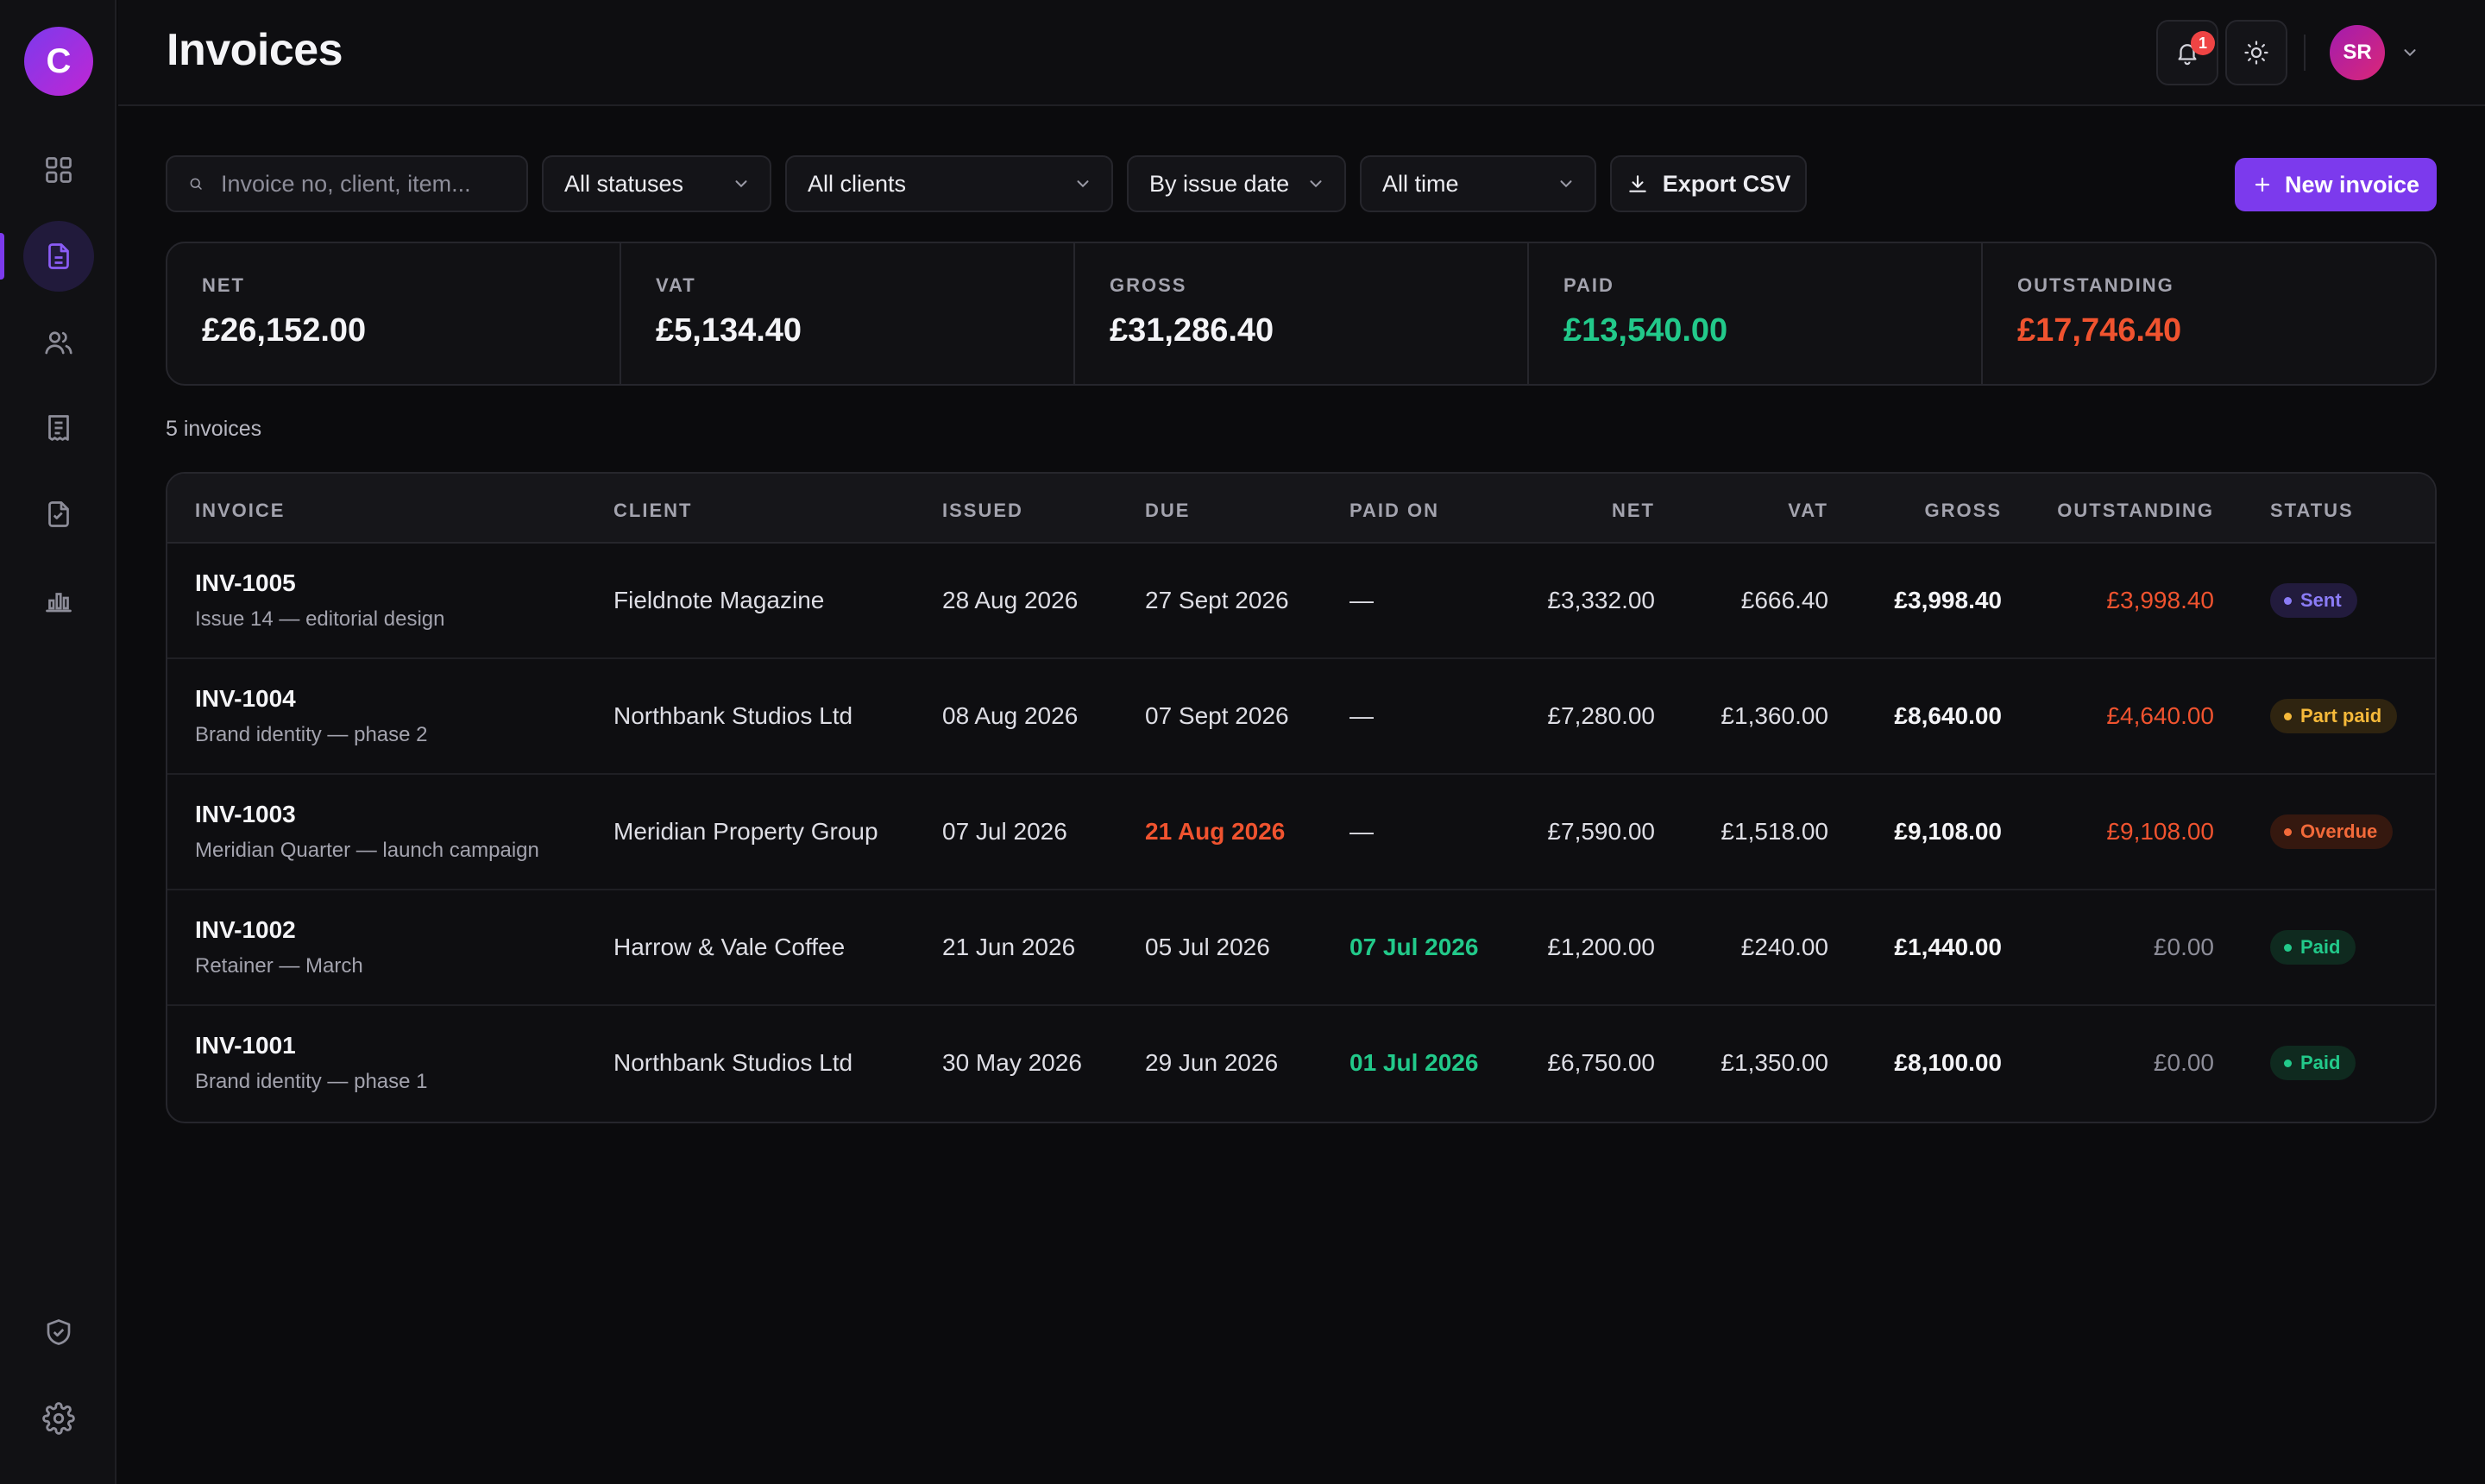 The width and height of the screenshot is (2485, 1484). What do you see at coordinates (1207, 947) in the screenshot?
I see `due-date: 05 Jul 2026` at bounding box center [1207, 947].